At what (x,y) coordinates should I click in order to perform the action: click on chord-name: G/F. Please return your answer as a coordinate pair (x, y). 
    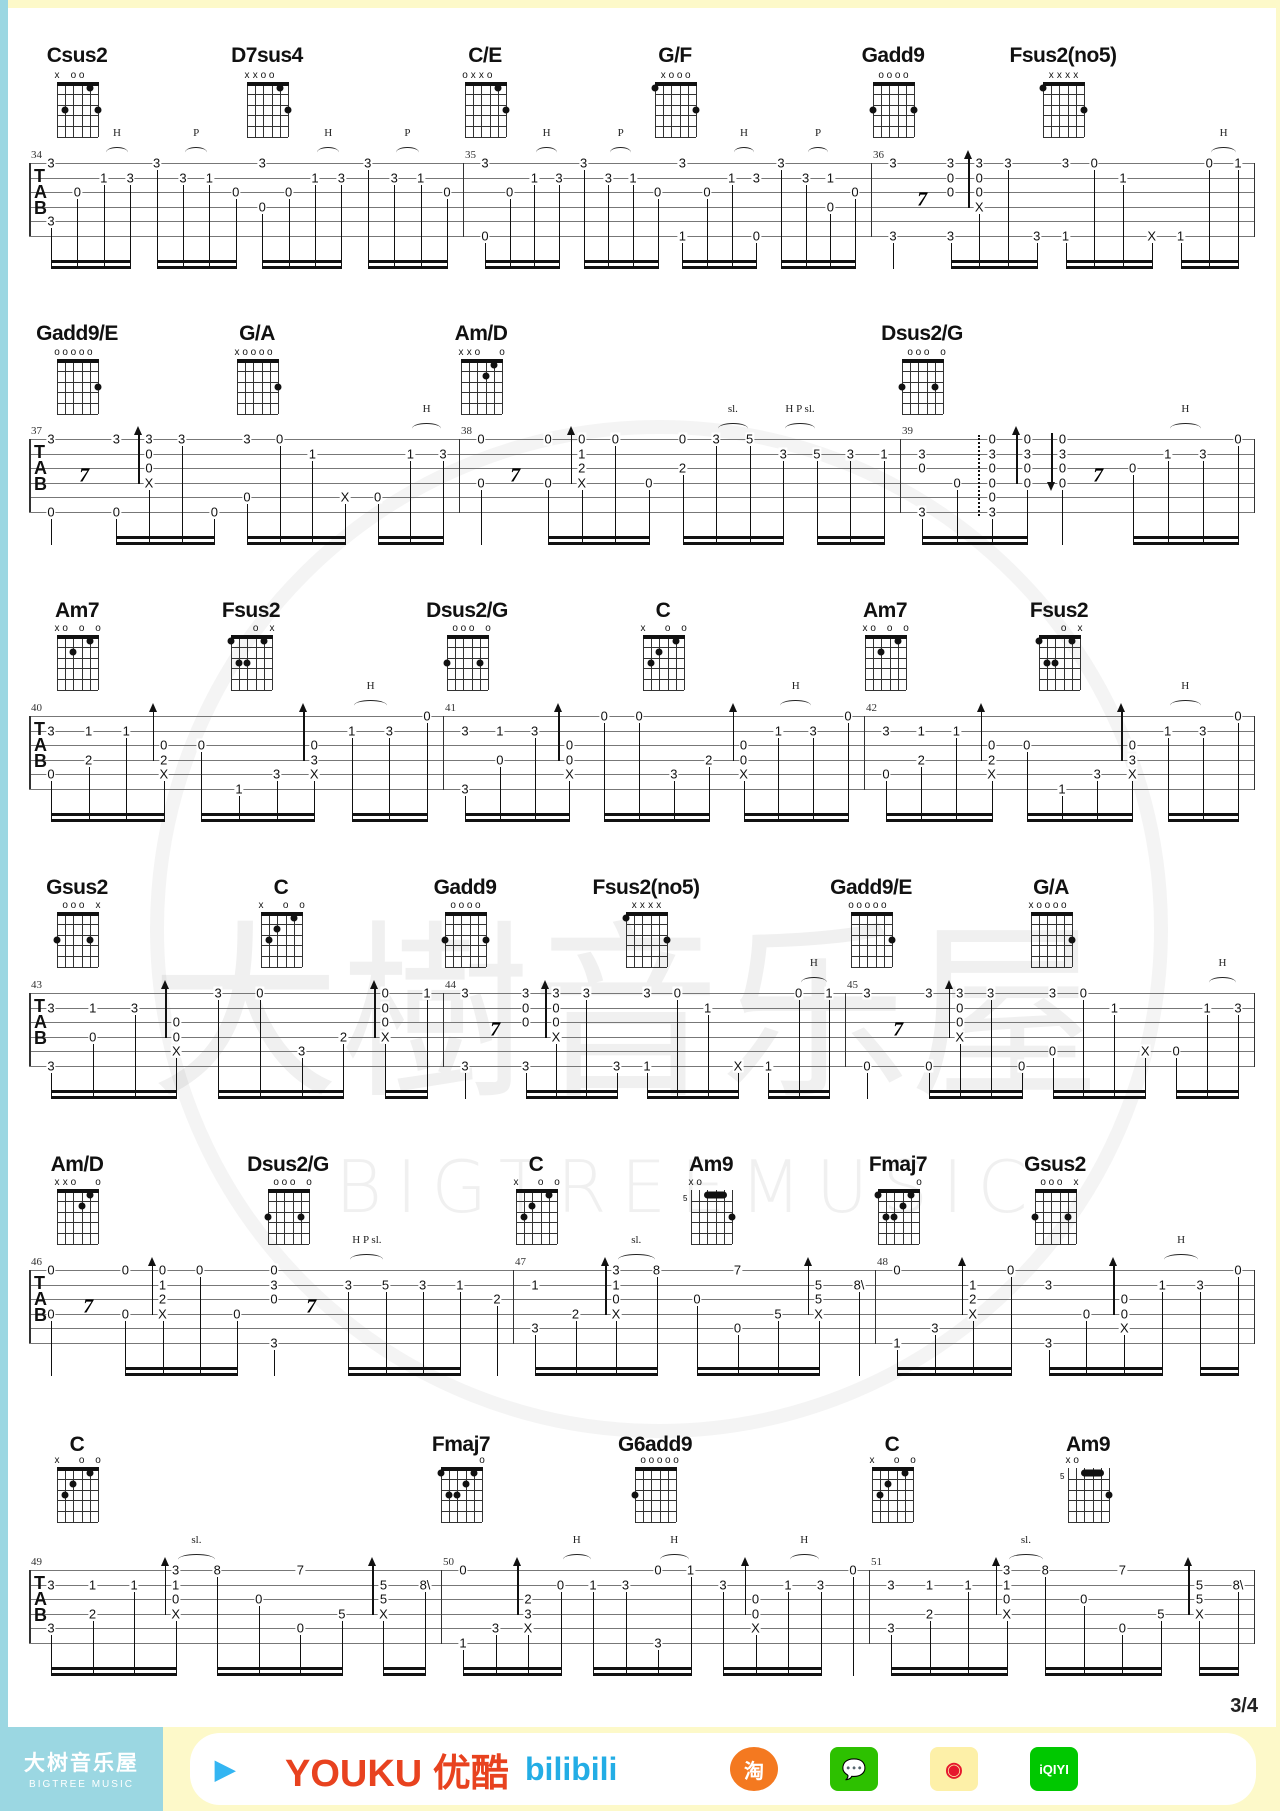
    Looking at the image, I should click on (675, 55).